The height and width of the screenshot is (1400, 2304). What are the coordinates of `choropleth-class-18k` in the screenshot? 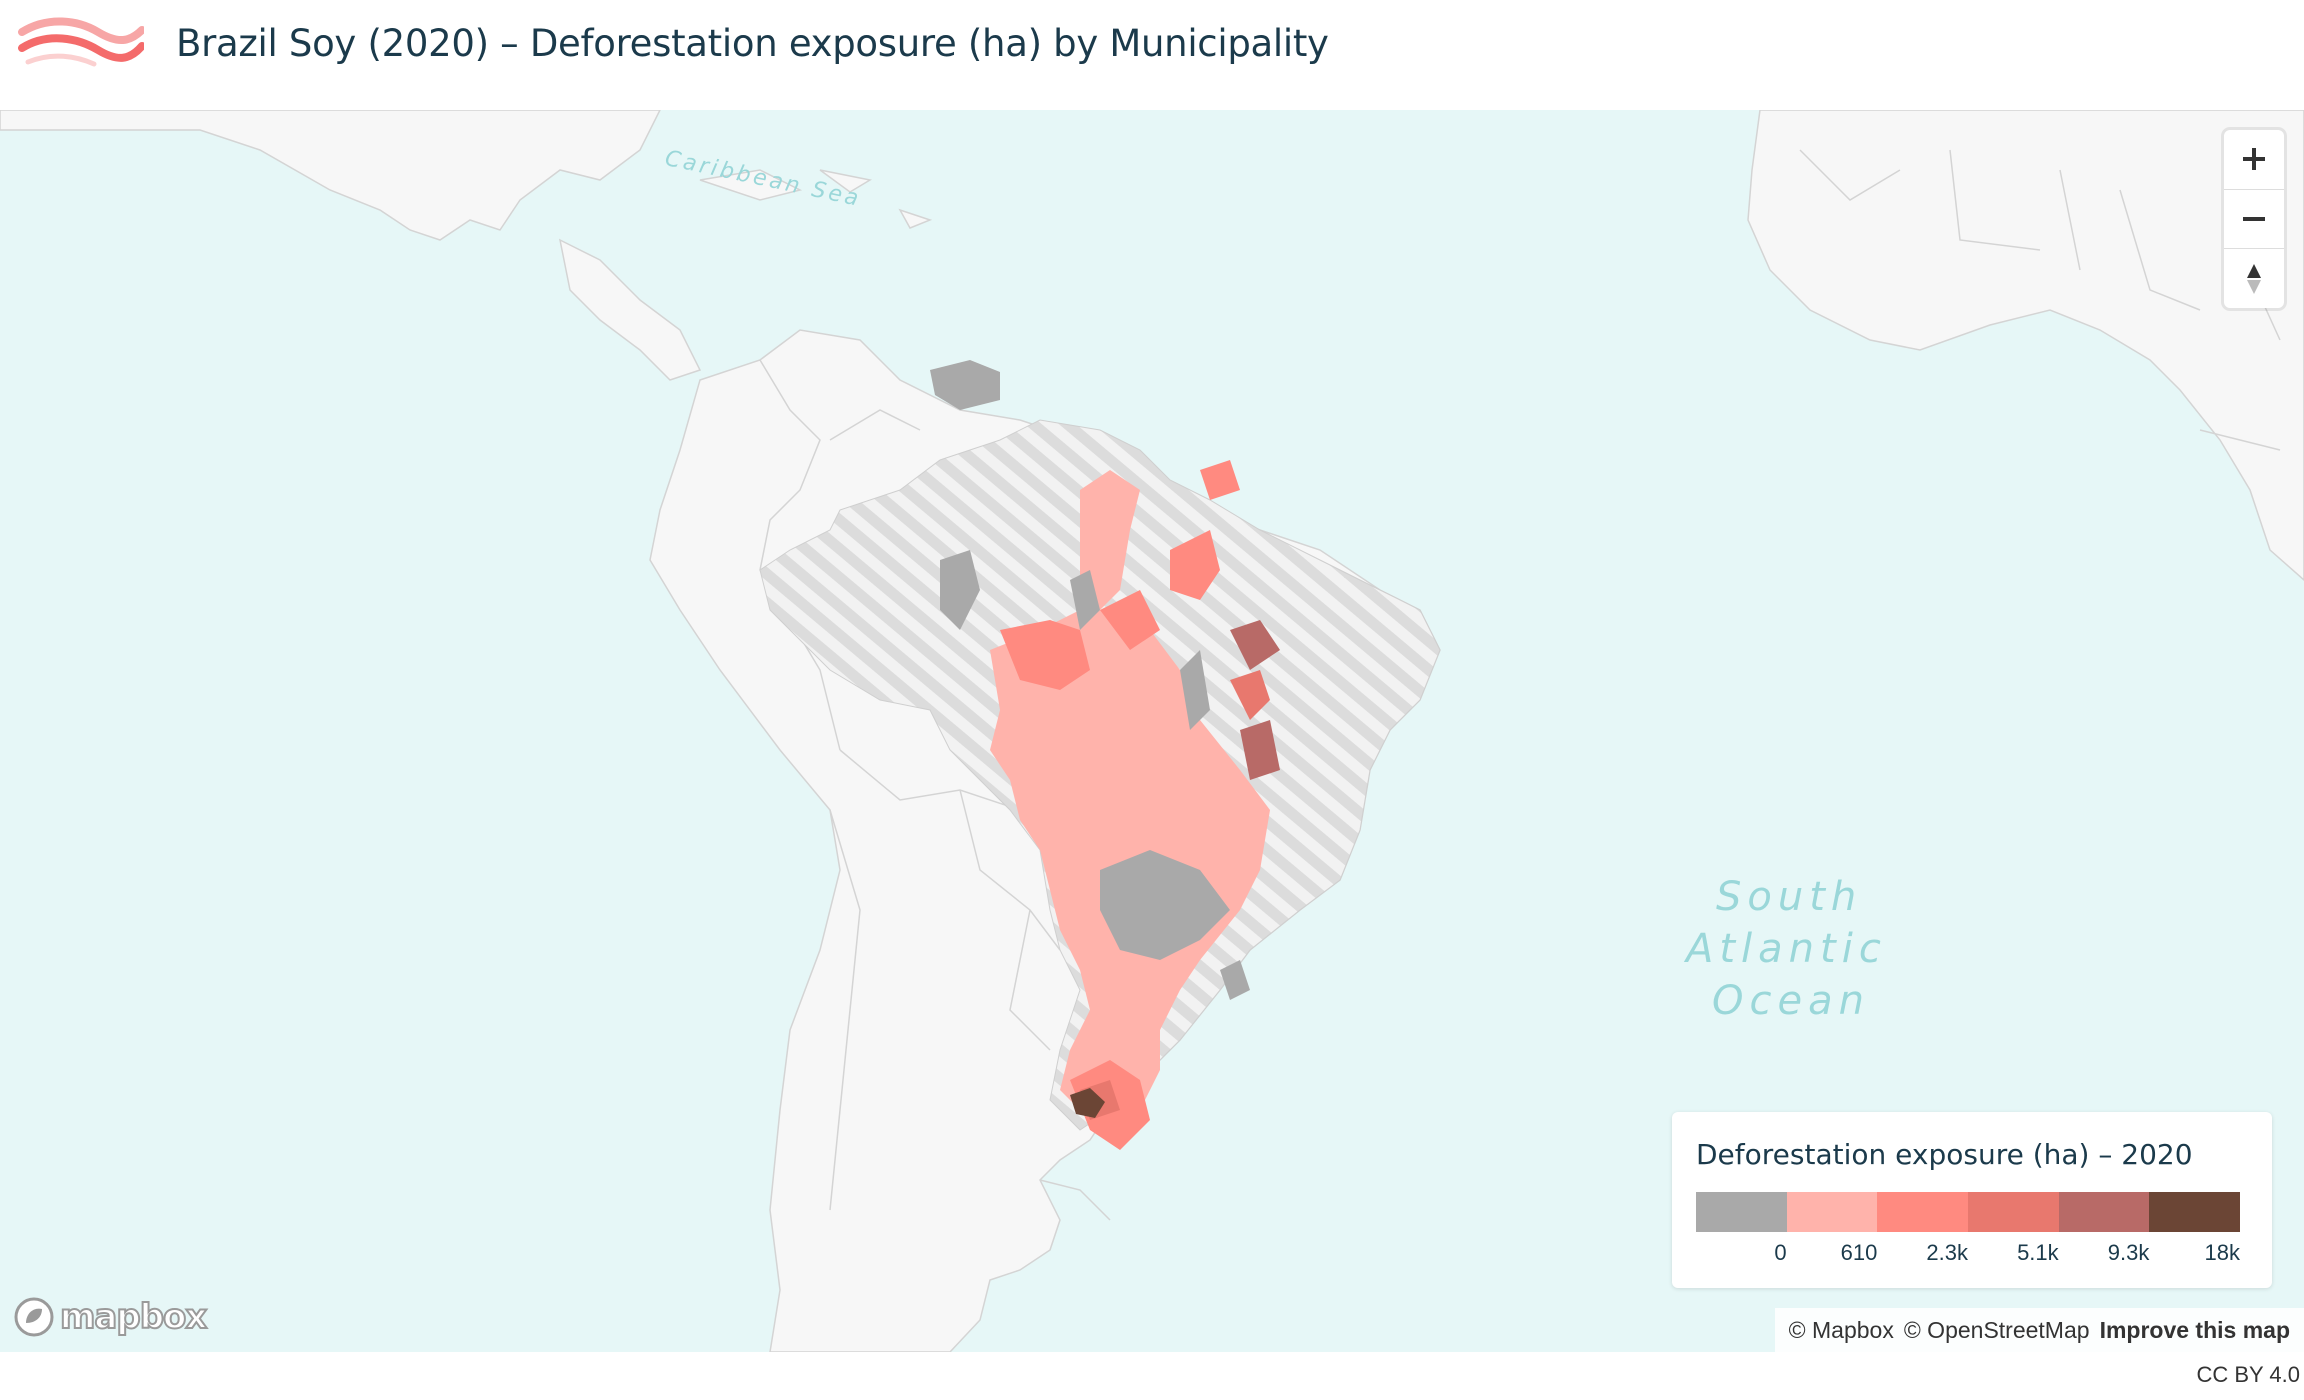 It's located at (1087, 1103).